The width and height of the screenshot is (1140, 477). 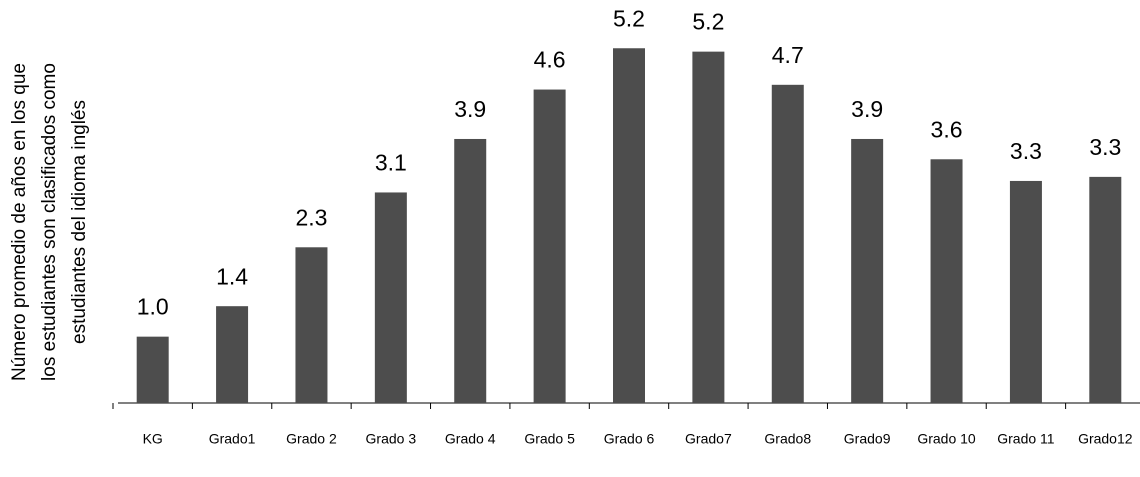 What do you see at coordinates (1026, 439) in the screenshot?
I see `x-tick-label: Grado 11` at bounding box center [1026, 439].